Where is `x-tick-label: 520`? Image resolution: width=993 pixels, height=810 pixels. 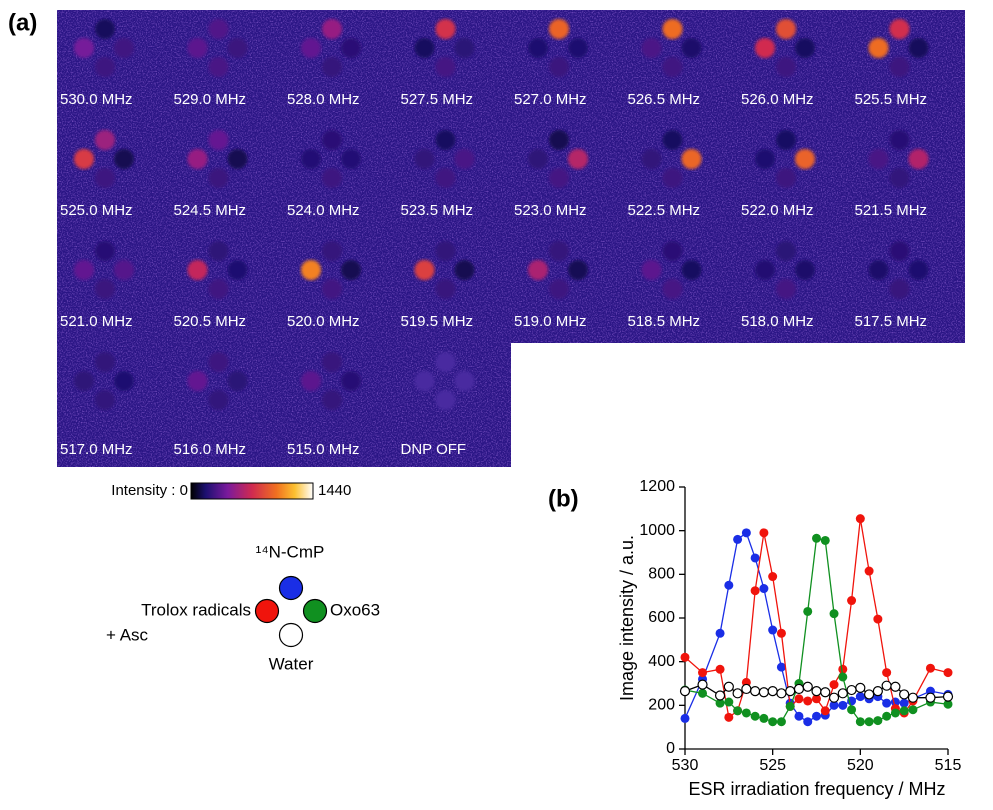
x-tick-label: 520 is located at coordinates (860, 765).